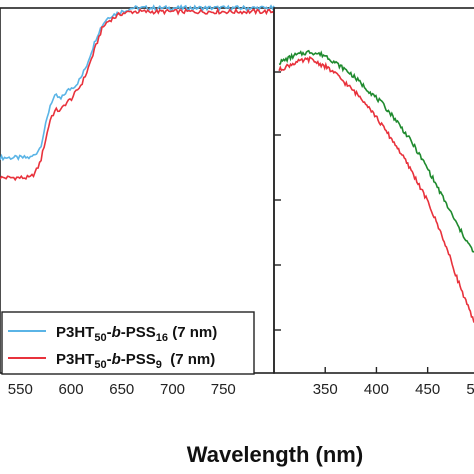 This screenshot has height=474, width=474. Describe the element at coordinates (136, 334) in the screenshot. I see `legend-label-1: P3HT50-b-PSS16 (7 nm)` at that location.